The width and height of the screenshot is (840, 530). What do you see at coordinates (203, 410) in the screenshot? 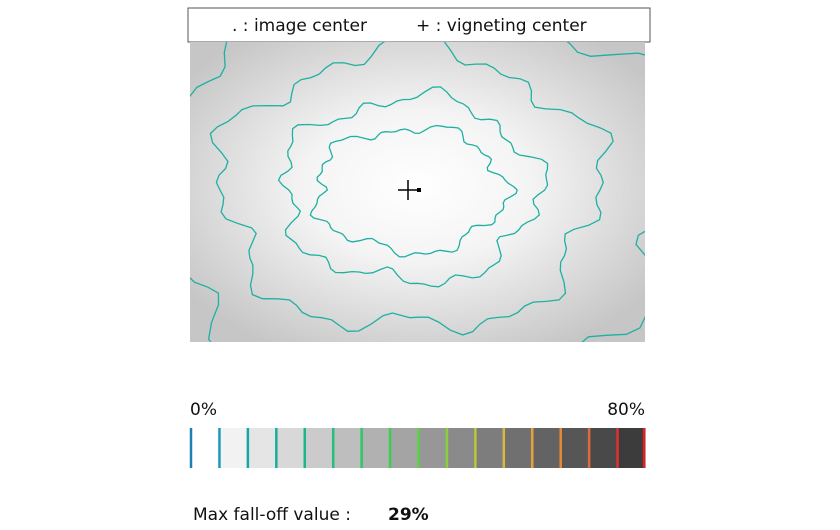
I see `scale-min-label: 0%` at bounding box center [203, 410].